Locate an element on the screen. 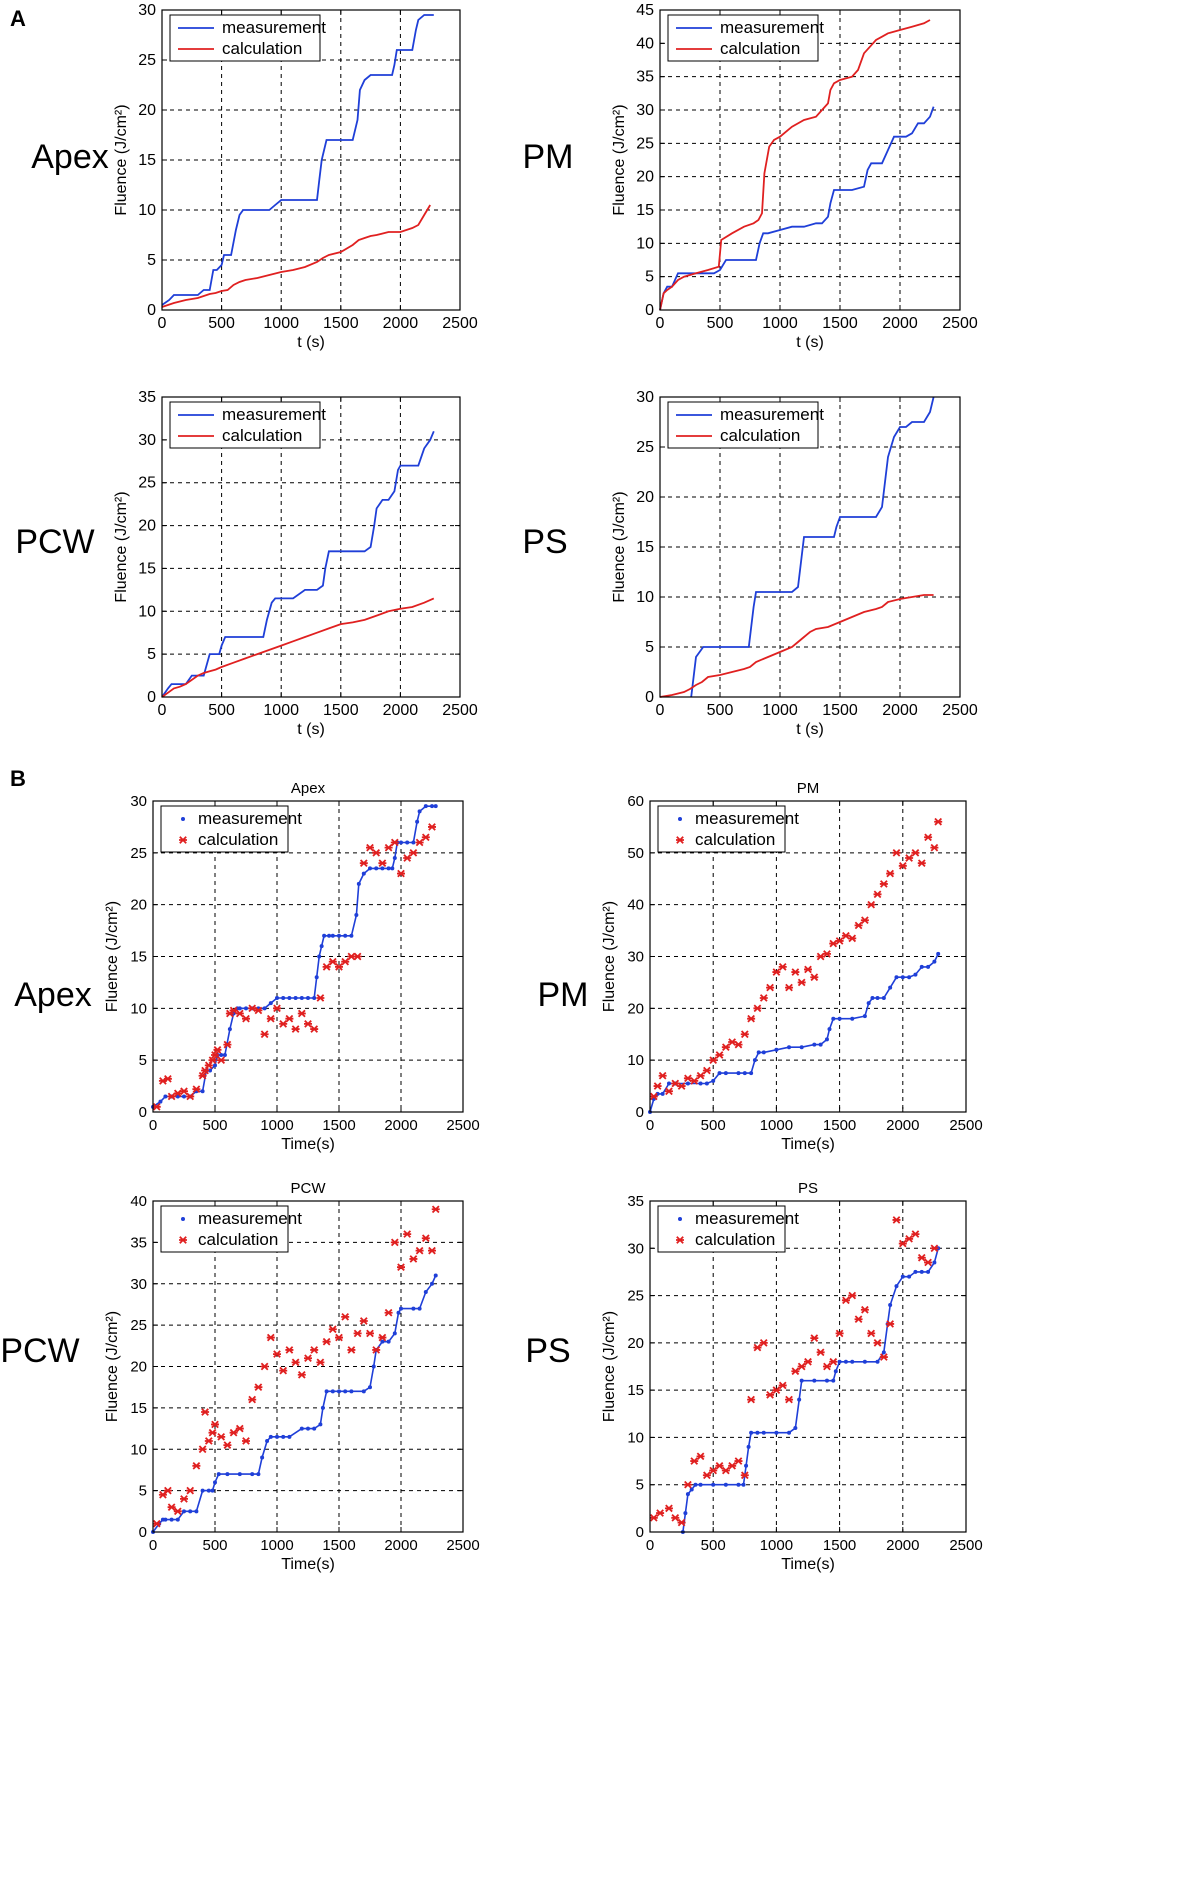 This screenshot has width=1191, height=1890. series-measurement is located at coordinates (297, 160).